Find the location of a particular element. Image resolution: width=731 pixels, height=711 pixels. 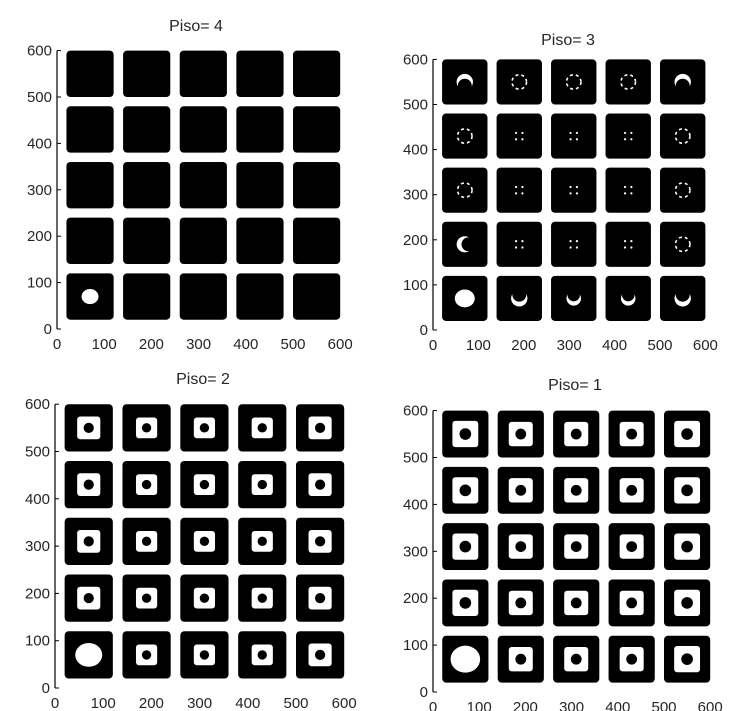

y-tick-label: 200 is located at coordinates (37, 593).